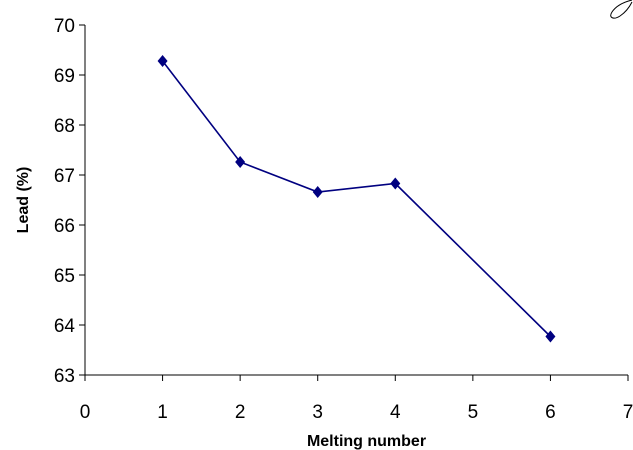 Image resolution: width=633 pixels, height=450 pixels. Describe the element at coordinates (64, 26) in the screenshot. I see `y-tick-label: 70` at that location.